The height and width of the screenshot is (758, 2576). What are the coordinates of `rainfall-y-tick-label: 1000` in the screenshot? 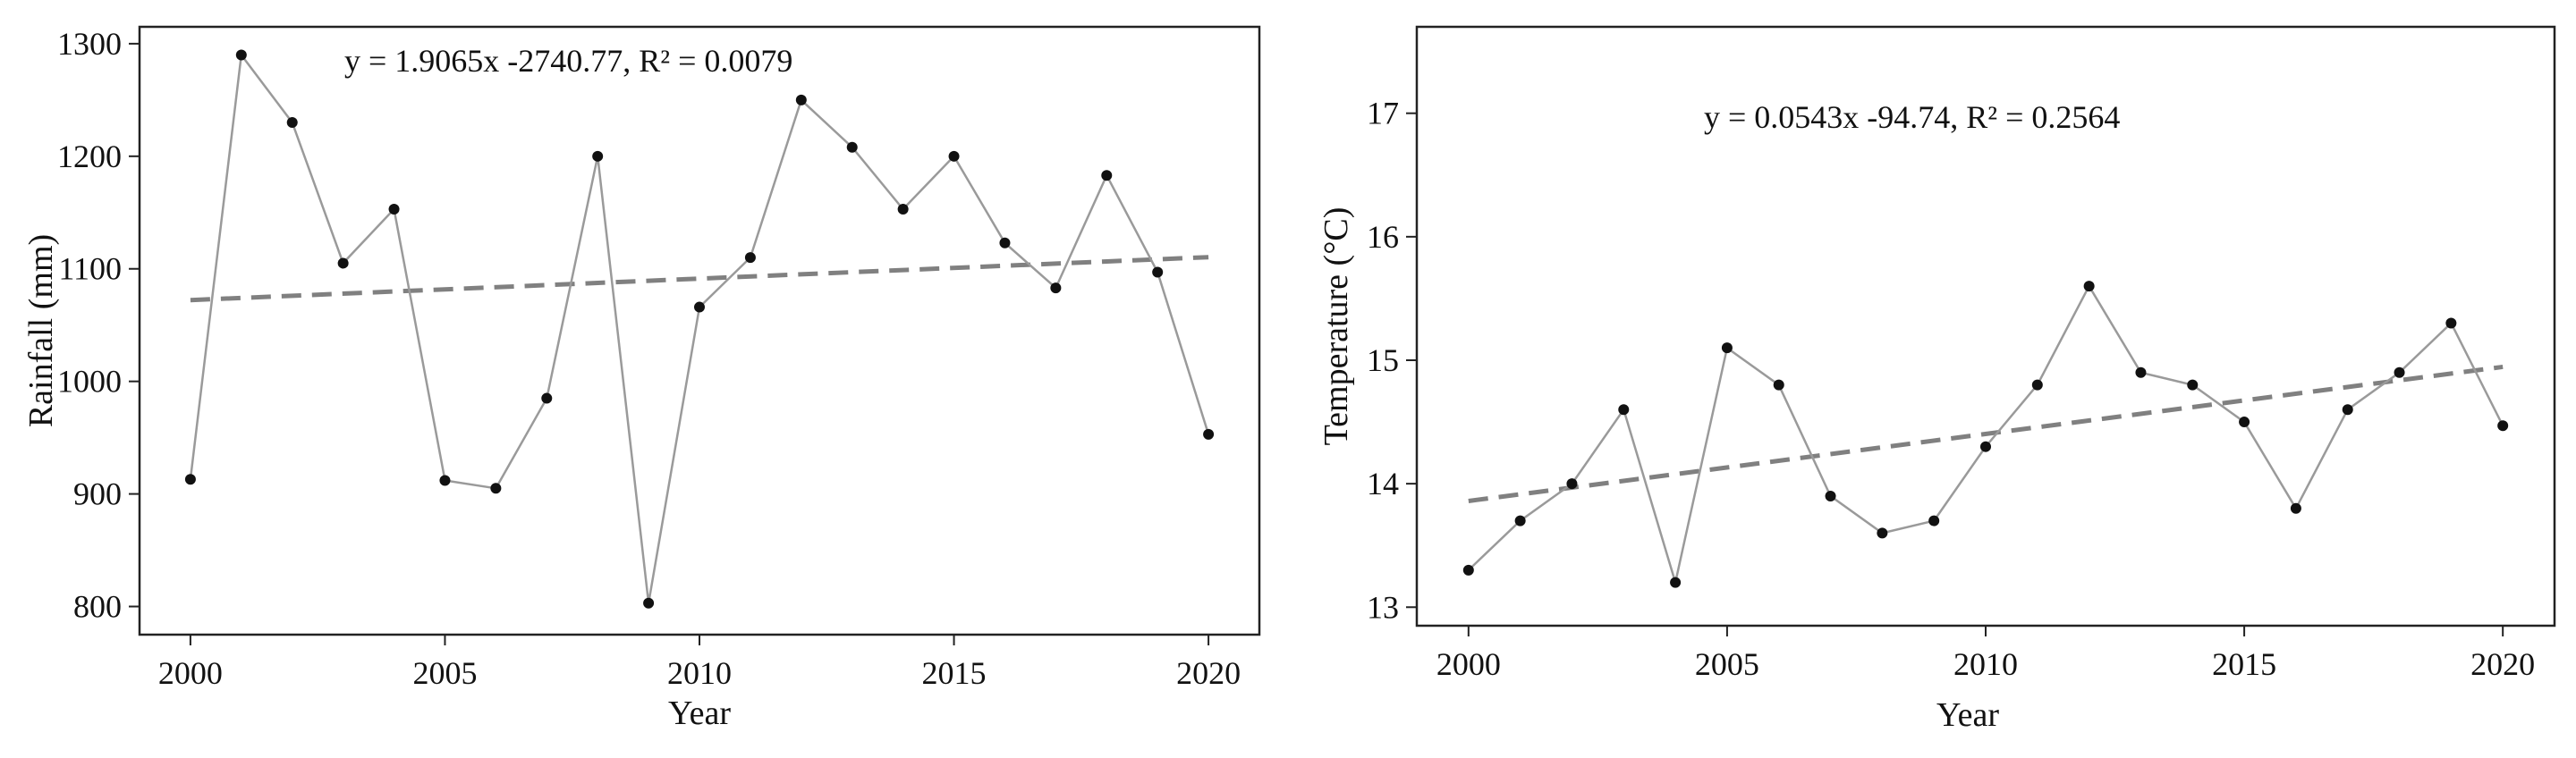 It's located at (89, 382).